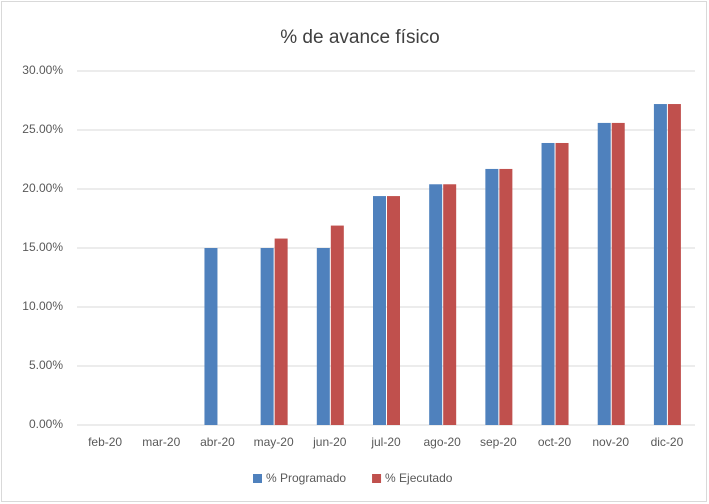 The height and width of the screenshot is (504, 709). I want to click on y-tick-label: 30.00%, so click(42, 70).